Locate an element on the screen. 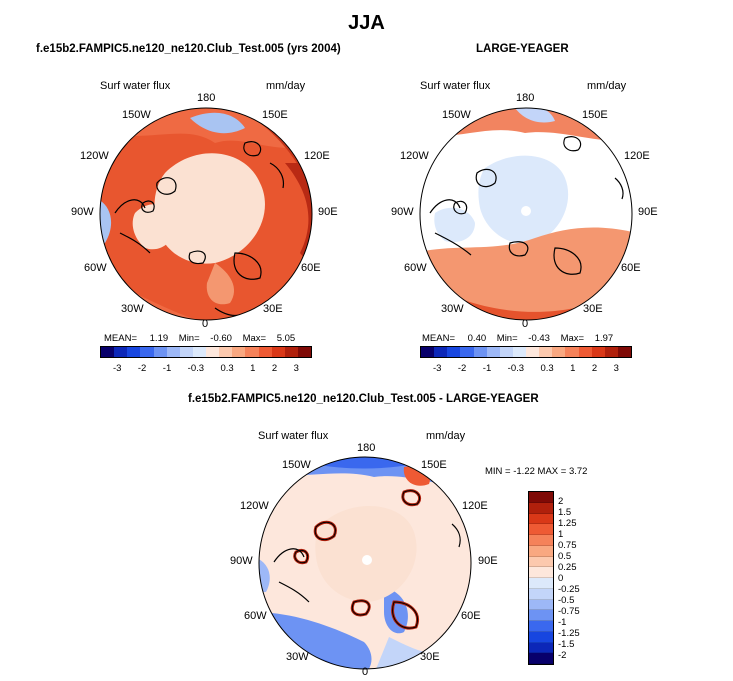 This screenshot has height=681, width=733. legend-tick: -0.75 is located at coordinates (569, 611).